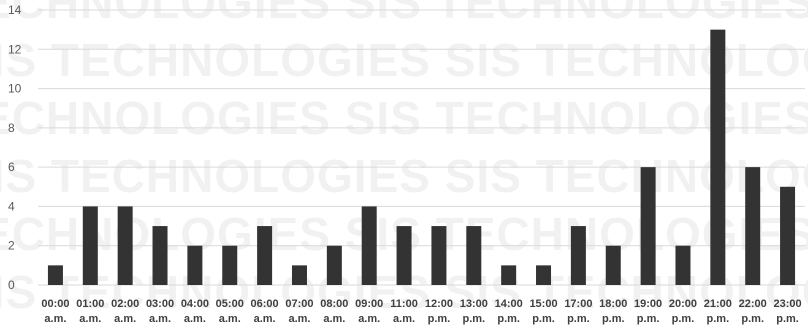 This screenshot has height=329, width=808. Describe the element at coordinates (11, 246) in the screenshot. I see `y-tick-label: 2` at that location.